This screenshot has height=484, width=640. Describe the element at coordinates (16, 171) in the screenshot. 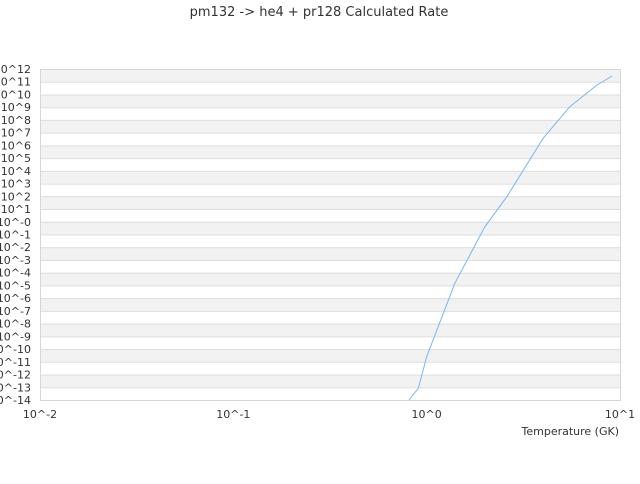

I see `y-tick-label: 10^4` at that location.